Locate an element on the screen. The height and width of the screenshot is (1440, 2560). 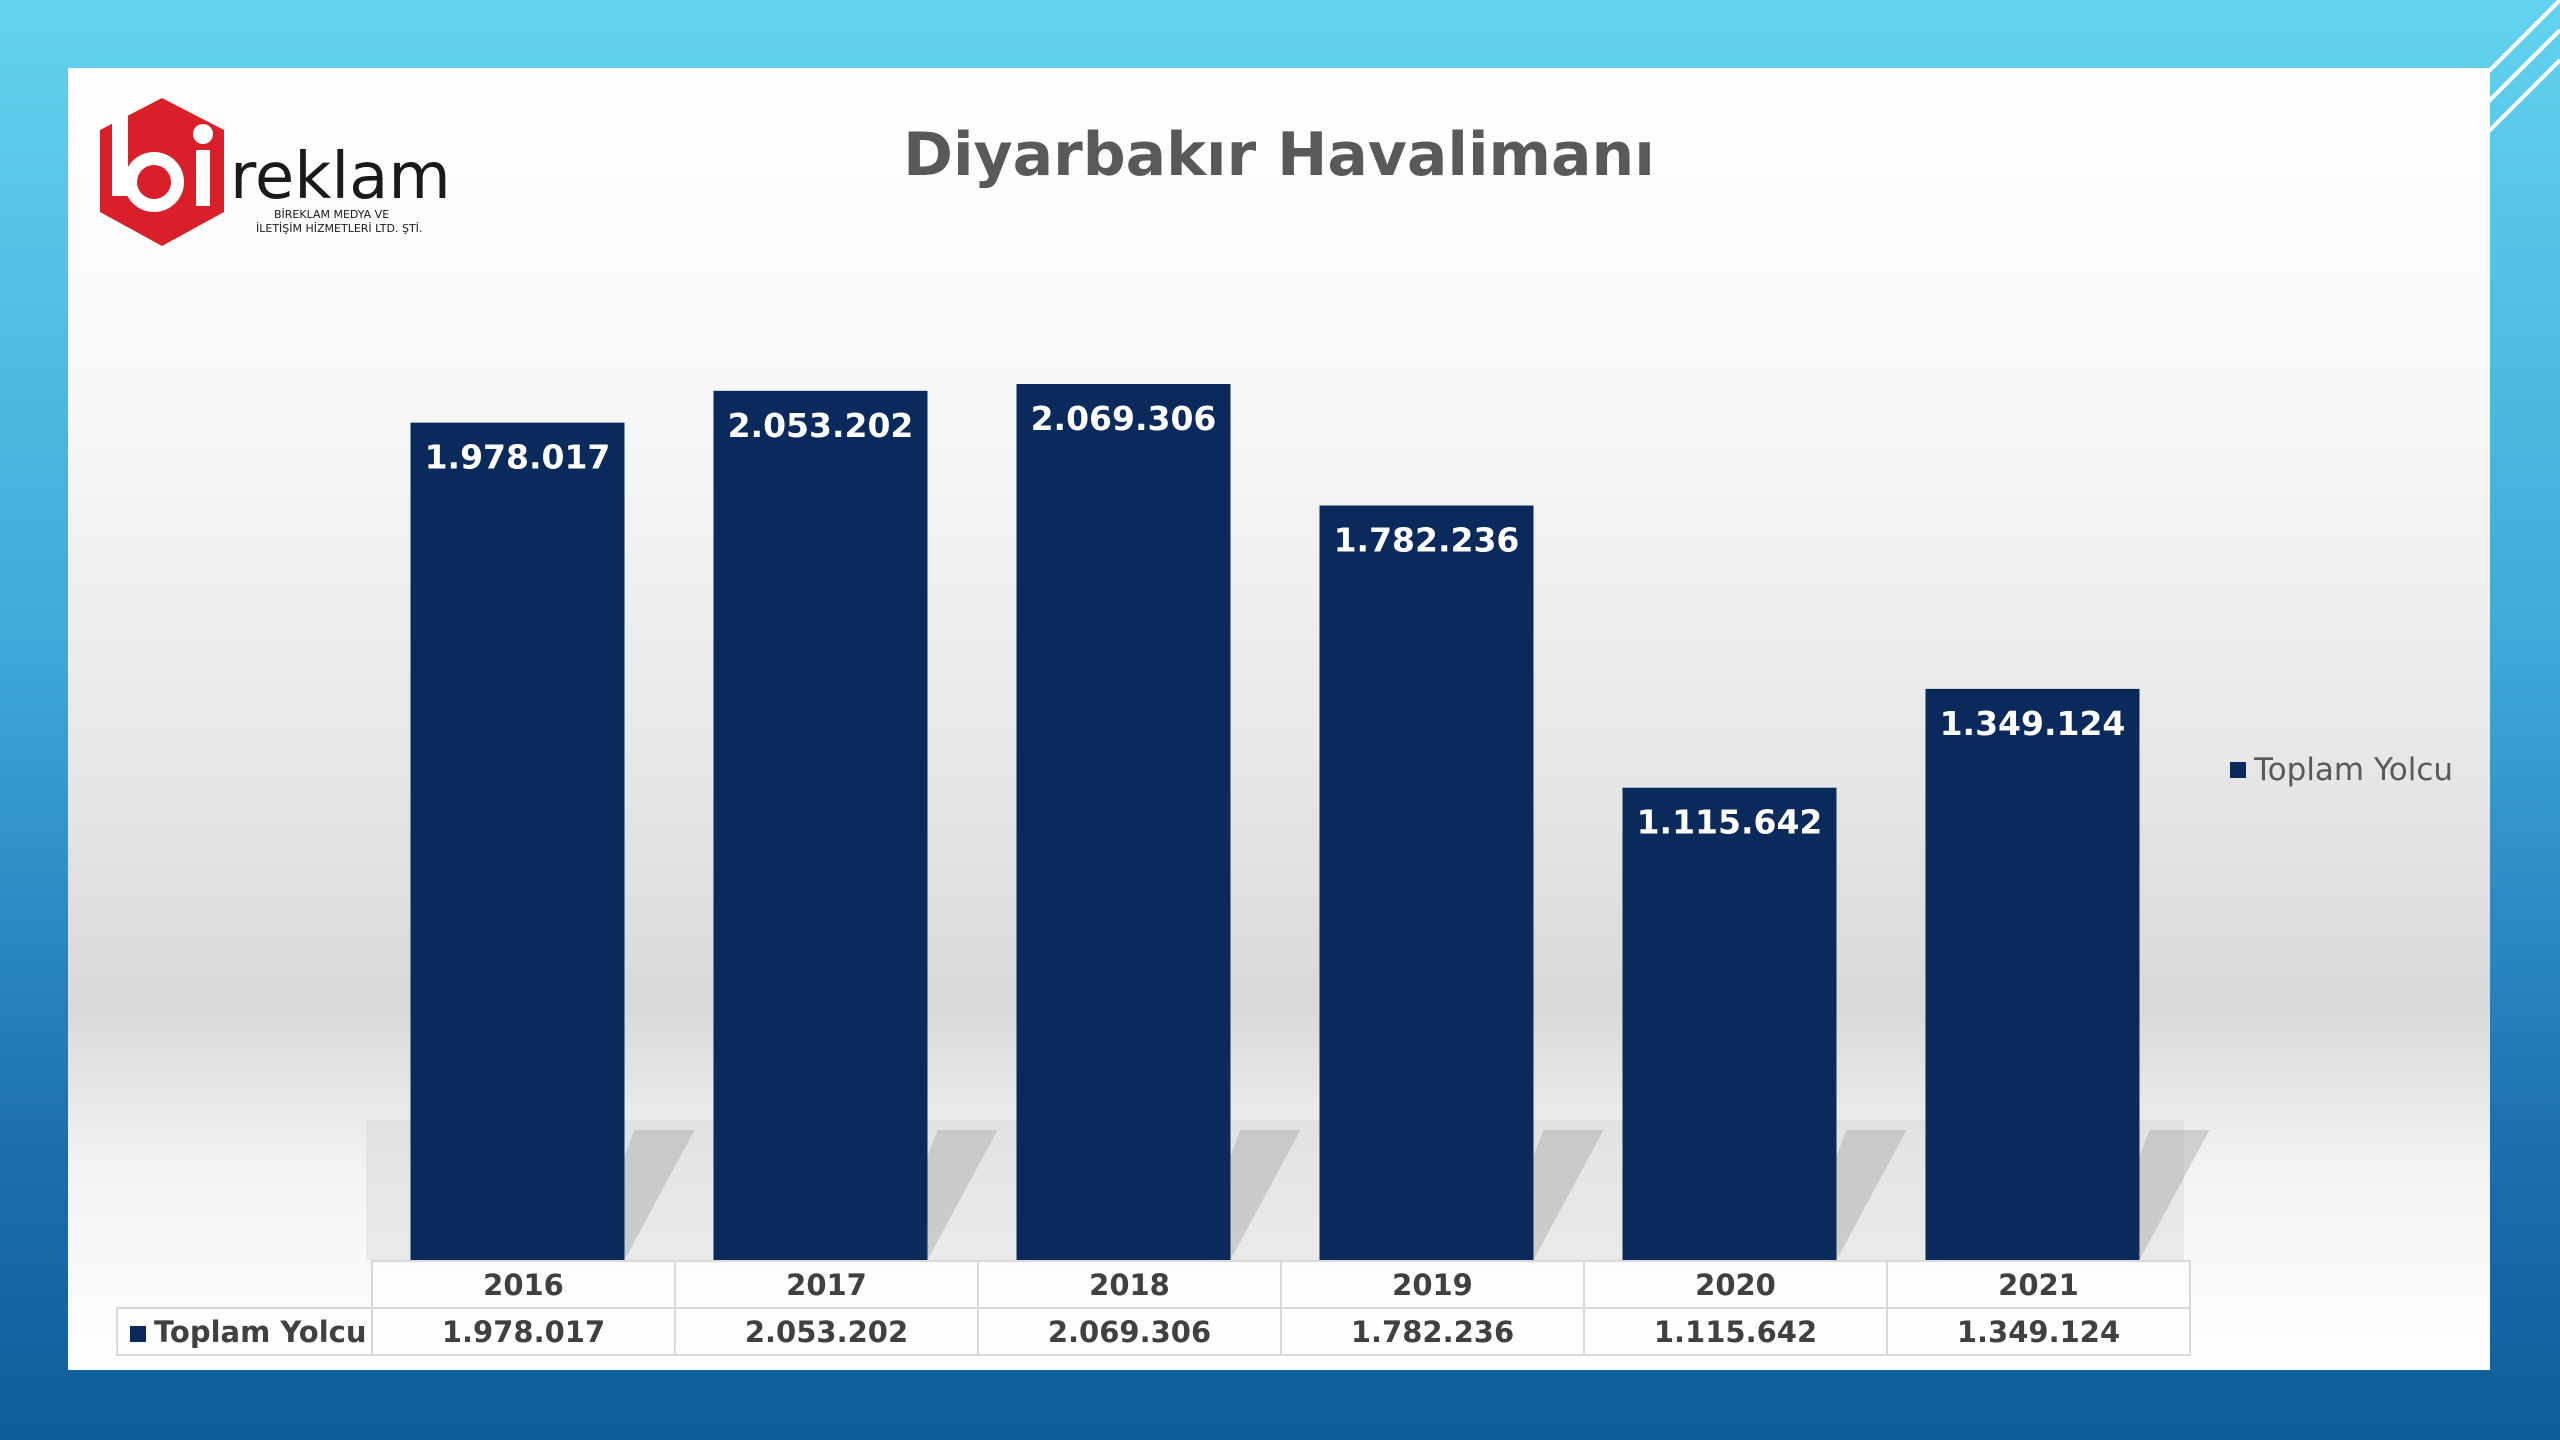
table-value-2018: 2.069.306 is located at coordinates (1129, 1331).